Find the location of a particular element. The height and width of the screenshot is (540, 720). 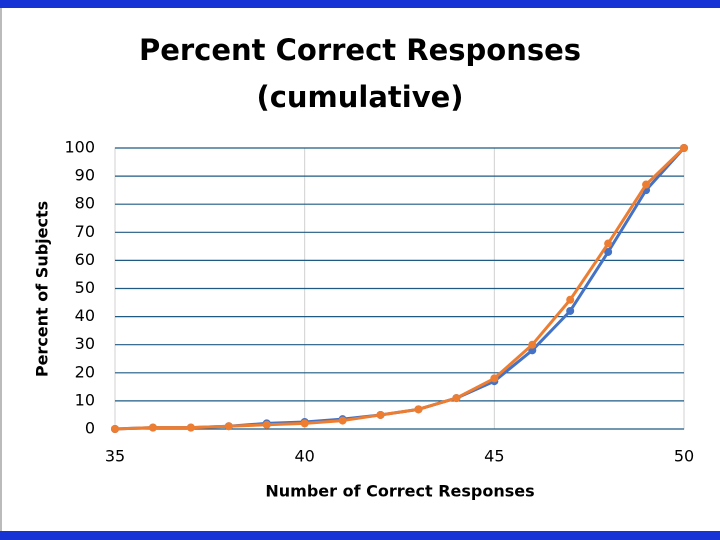

chart-subtitle: (cumulative) is located at coordinates (359, 97).